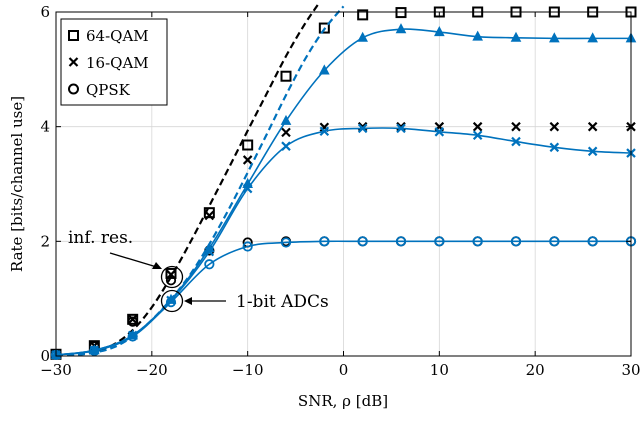 The width and height of the screenshot is (642, 425). What do you see at coordinates (198, 270) in the screenshot?
I see `annotations: inf. res. 1-bit ADCs` at bounding box center [198, 270].